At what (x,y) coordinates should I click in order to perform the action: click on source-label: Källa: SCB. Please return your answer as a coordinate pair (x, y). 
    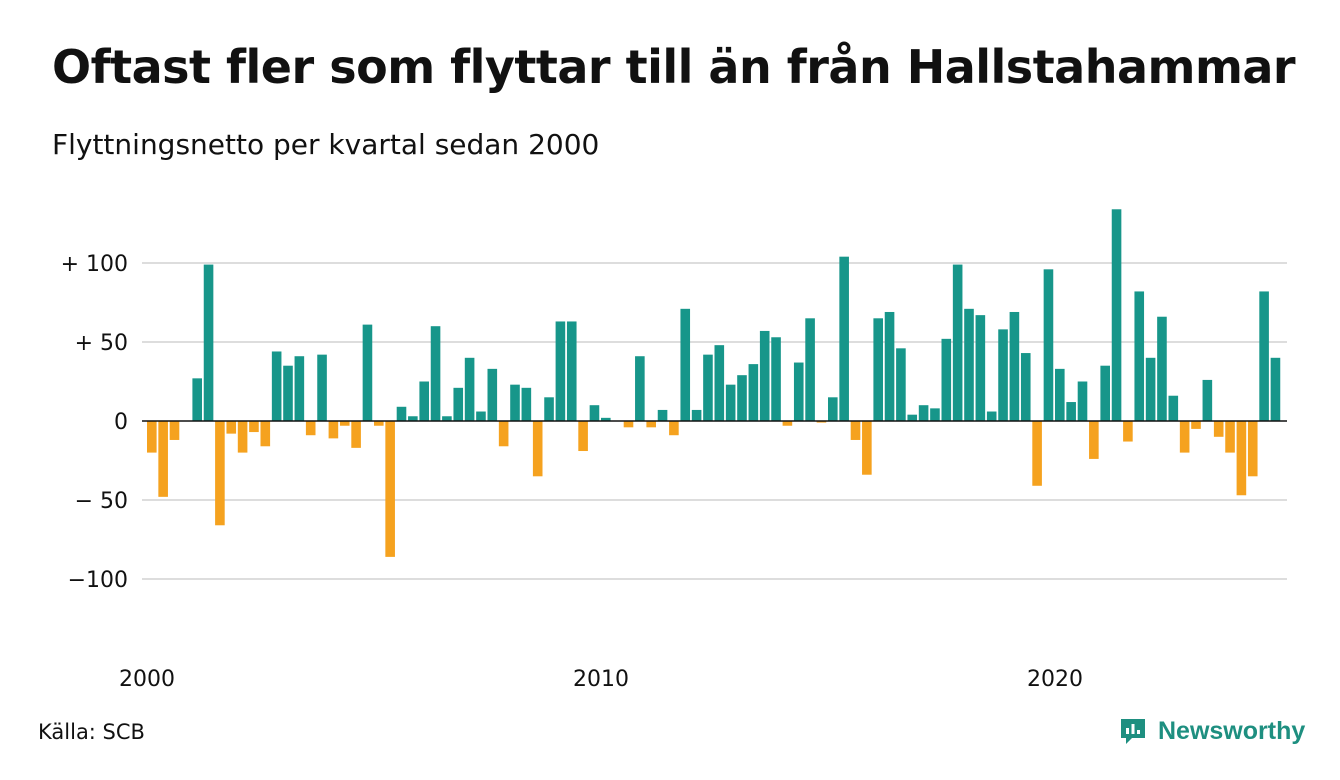
    Looking at the image, I should click on (91, 732).